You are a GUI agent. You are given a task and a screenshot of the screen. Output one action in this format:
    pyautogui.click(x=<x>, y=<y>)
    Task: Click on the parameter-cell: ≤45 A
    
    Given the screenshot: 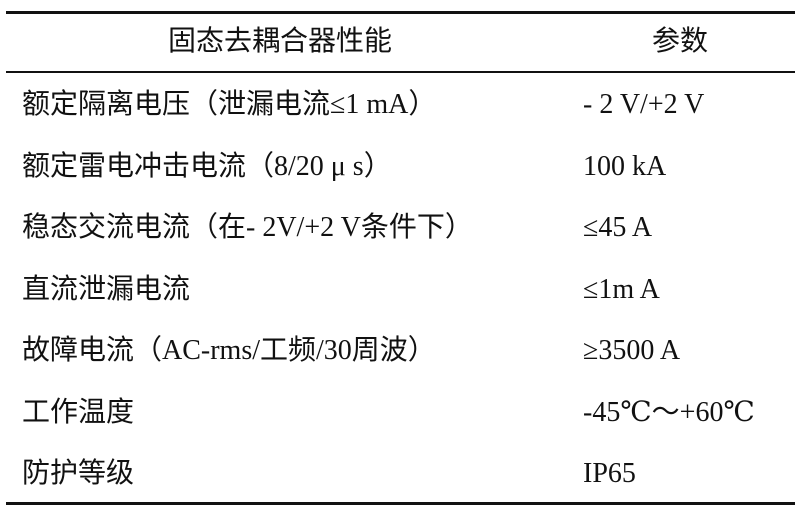 What is the action you would take?
    pyautogui.click(x=618, y=227)
    